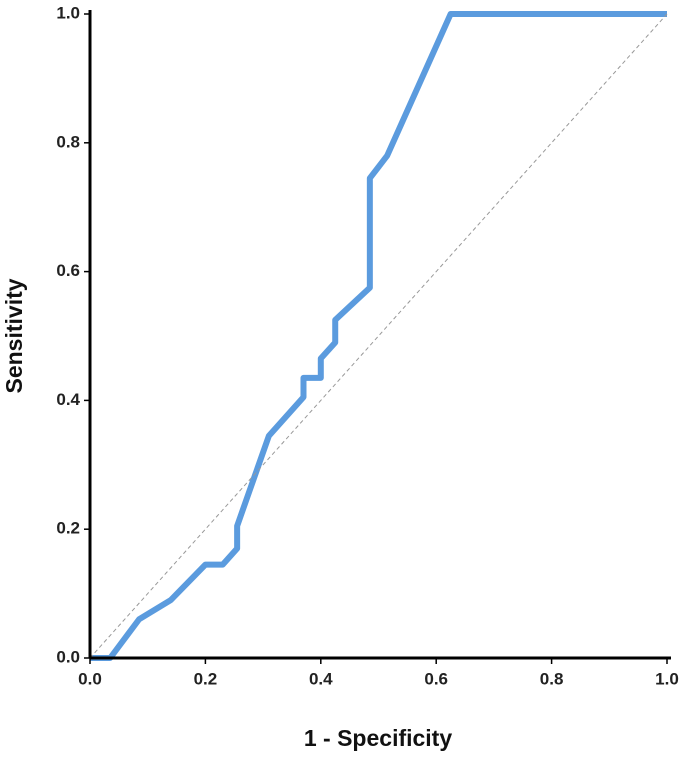 The width and height of the screenshot is (685, 760). I want to click on x-tick-label: 0.0, so click(90, 678).